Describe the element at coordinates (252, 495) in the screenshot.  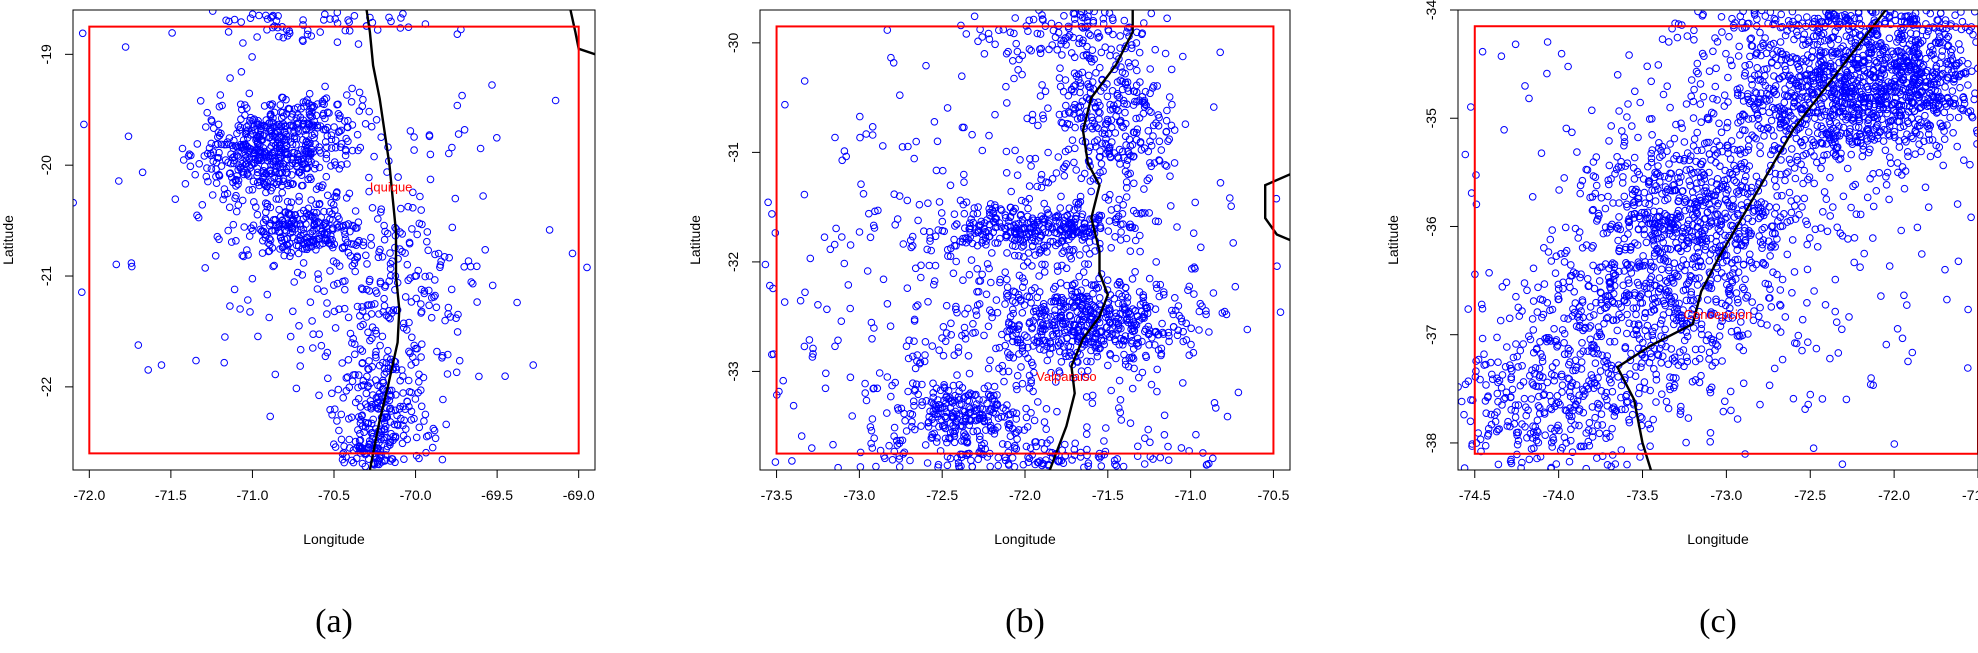
I see `x-tick-label: -71.0` at that location.